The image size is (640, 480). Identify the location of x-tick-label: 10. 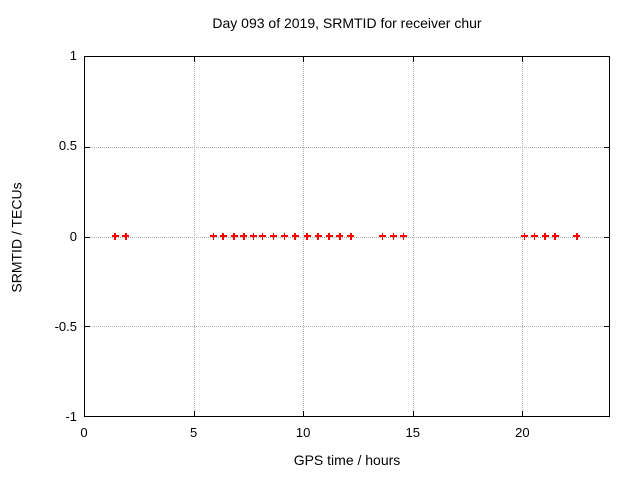
(303, 432).